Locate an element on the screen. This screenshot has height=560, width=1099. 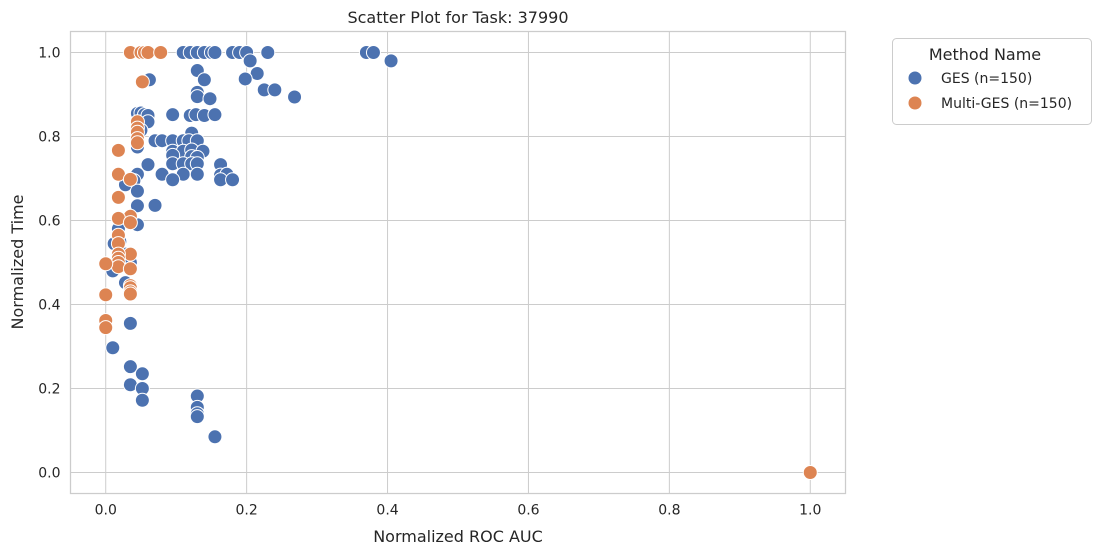
chart-title: Scatter Plot for Task: 37990 is located at coordinates (457, 17).